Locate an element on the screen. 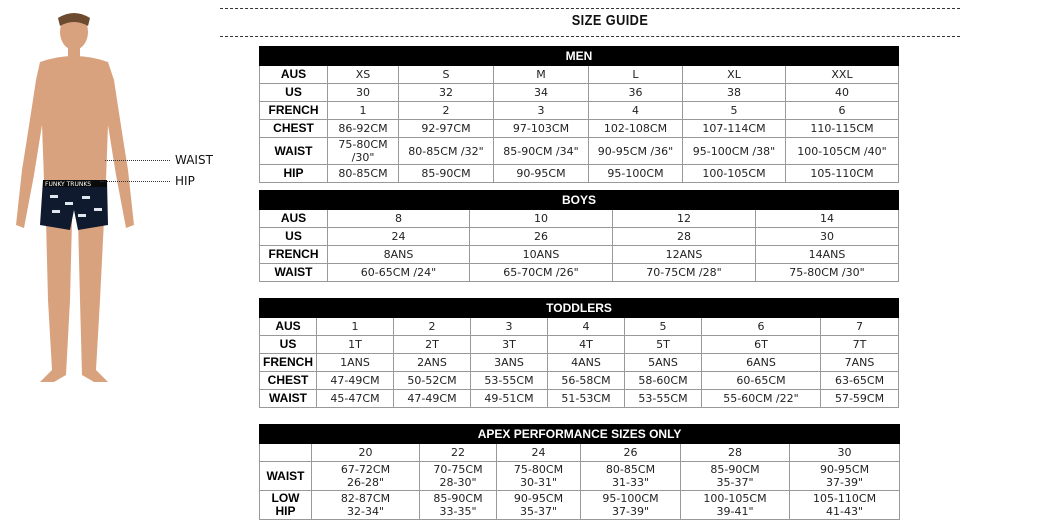 This screenshot has height=531, width=1043. table-cell: 14ANS is located at coordinates (827, 254).